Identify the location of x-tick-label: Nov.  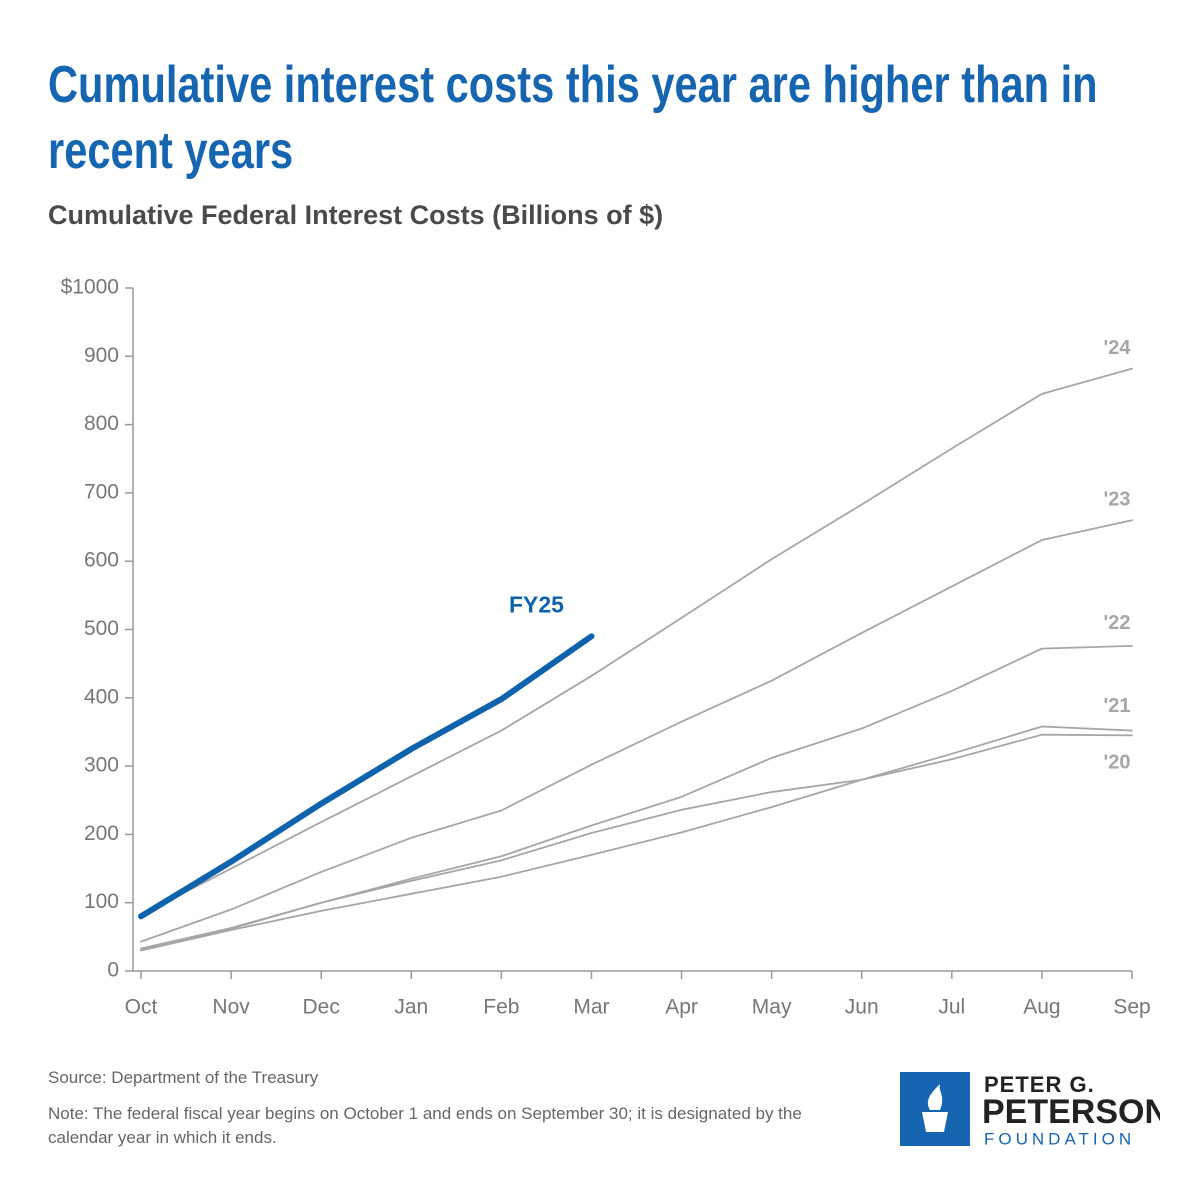
(231, 1007).